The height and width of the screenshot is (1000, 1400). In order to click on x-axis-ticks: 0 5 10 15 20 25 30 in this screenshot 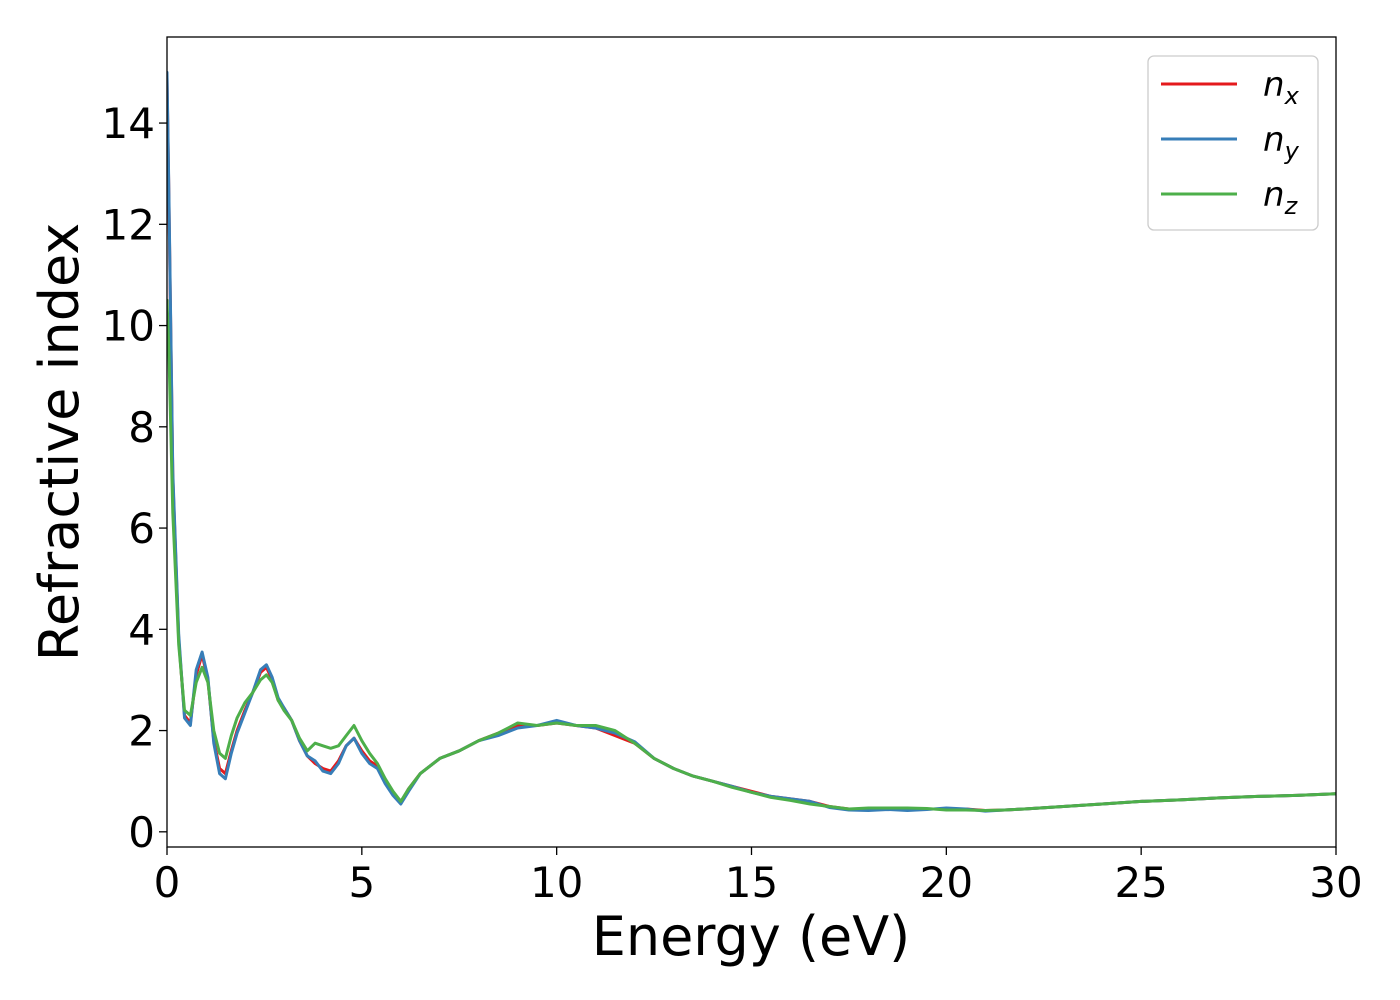, I will do `click(758, 877)`.